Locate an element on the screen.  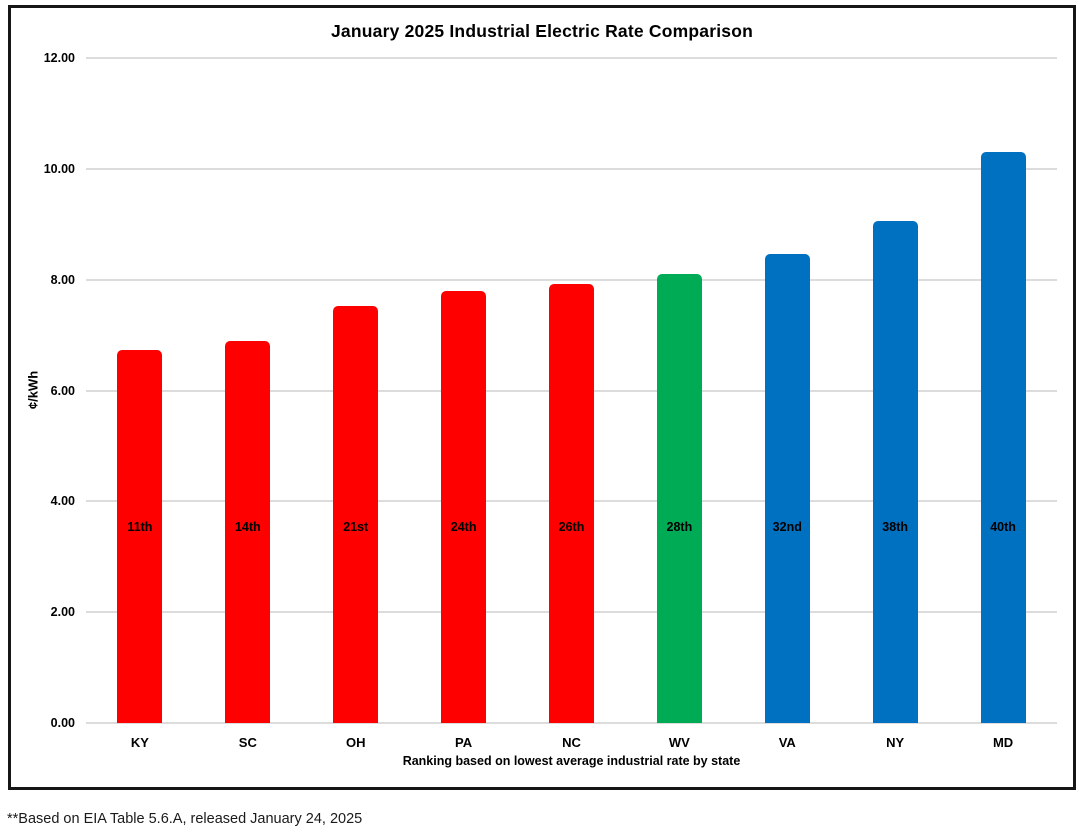
bar-rank-label-NC: 26th is located at coordinates (571, 527).